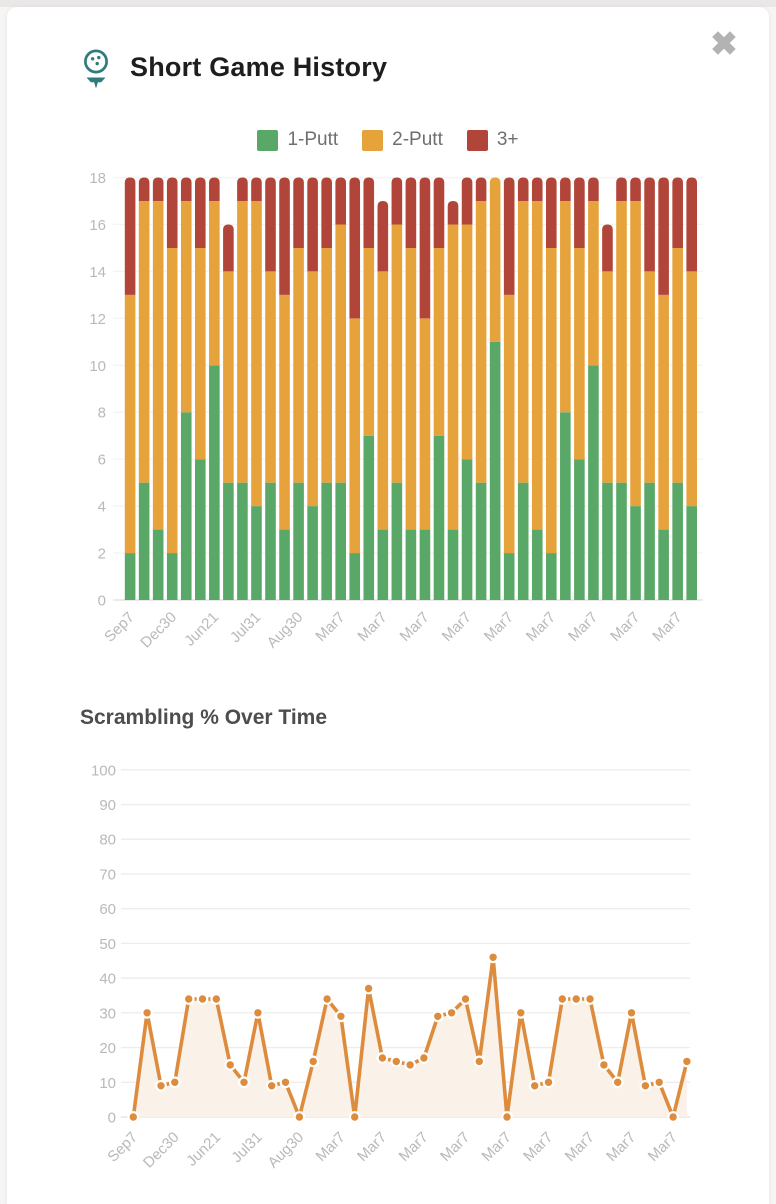  Describe the element at coordinates (102, 554) in the screenshot. I see `svg-text: 2` at that location.